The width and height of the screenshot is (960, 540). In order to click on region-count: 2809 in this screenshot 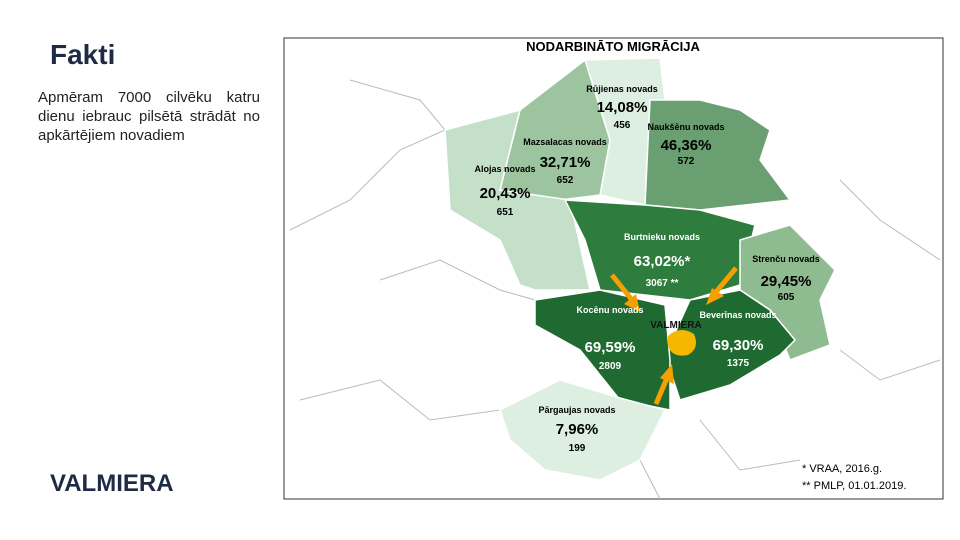, I will do `click(610, 366)`.